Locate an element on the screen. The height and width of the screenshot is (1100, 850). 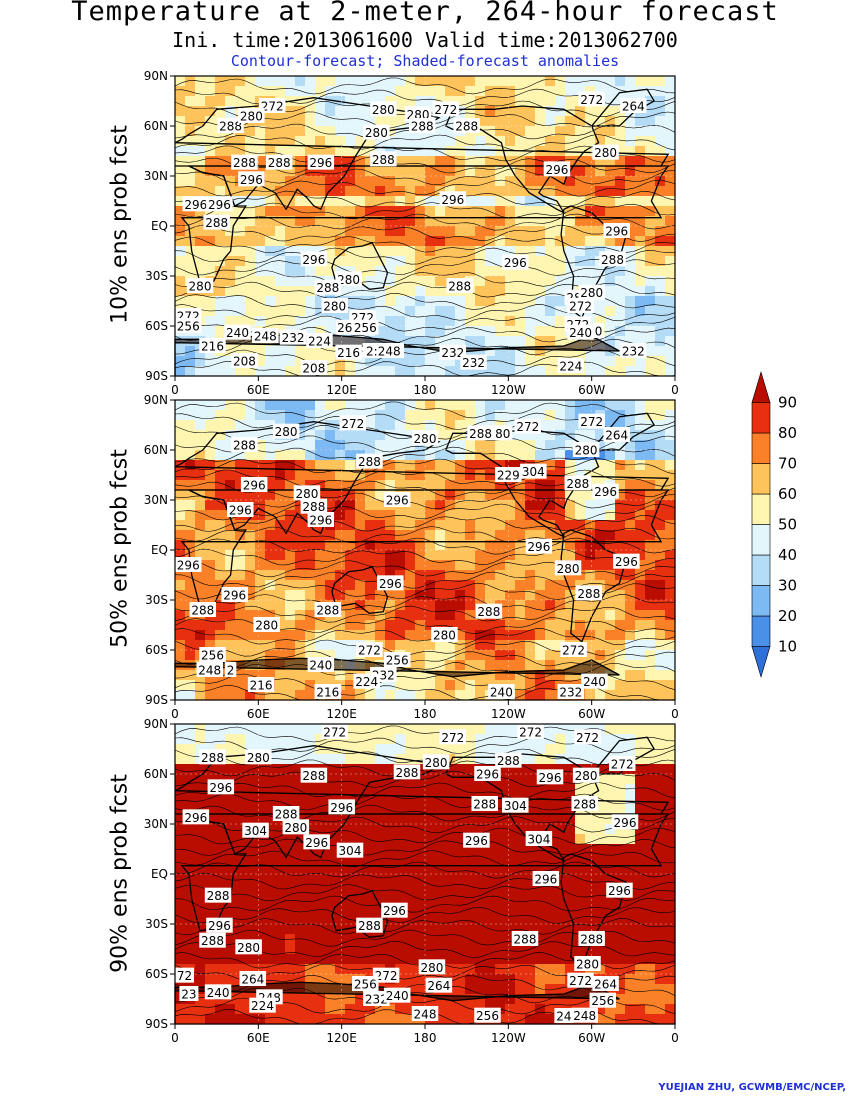
contour-label: 272 is located at coordinates (369, 651).